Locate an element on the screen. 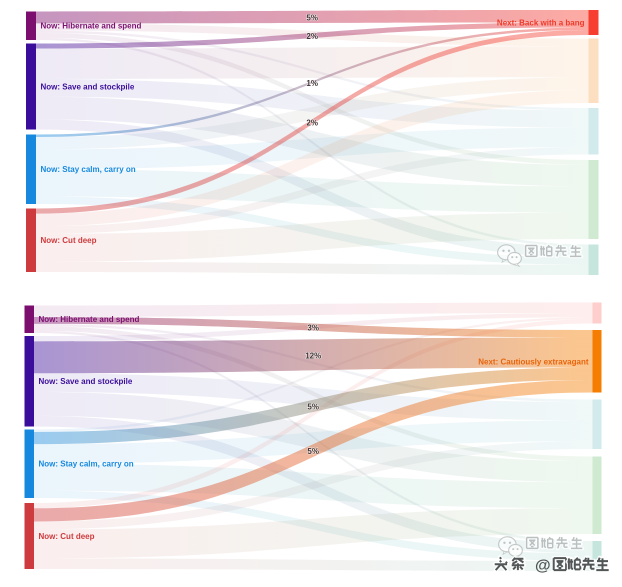 This screenshot has width=622, height=587. svg-text: Next: Cautiously extravagant is located at coordinates (533, 361).